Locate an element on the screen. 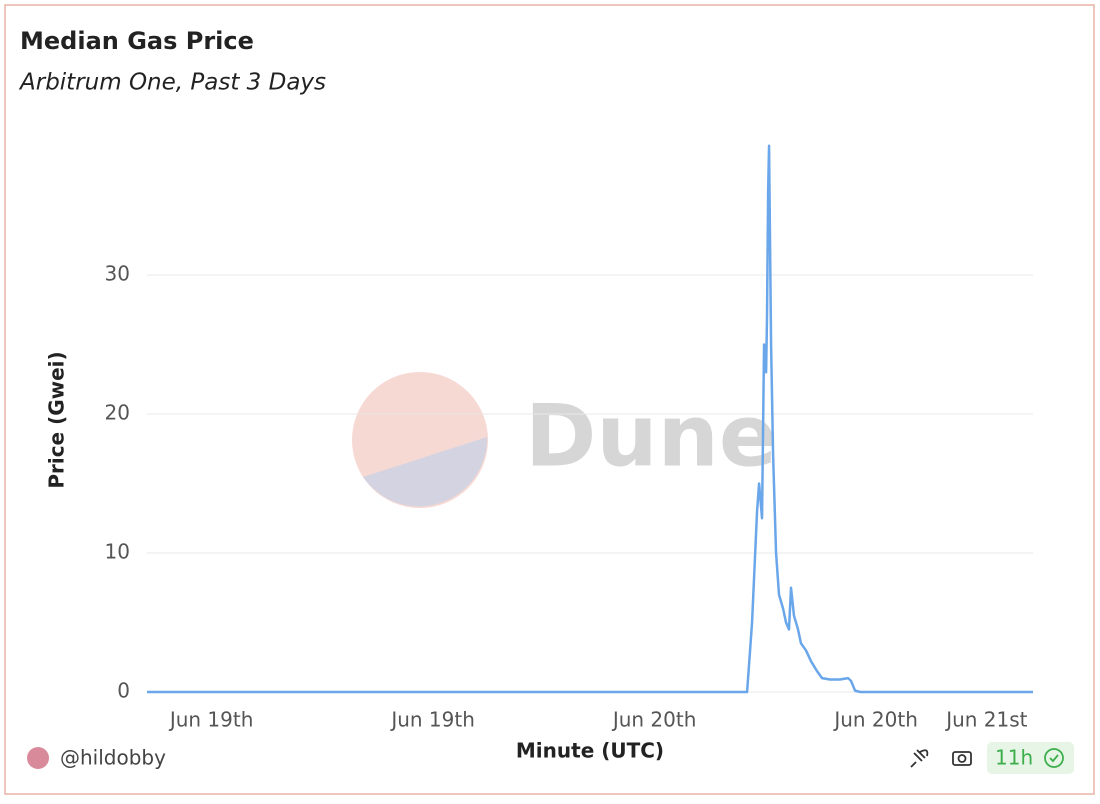 This screenshot has width=1100, height=804. author-handle: @hildobby is located at coordinates (113, 758).